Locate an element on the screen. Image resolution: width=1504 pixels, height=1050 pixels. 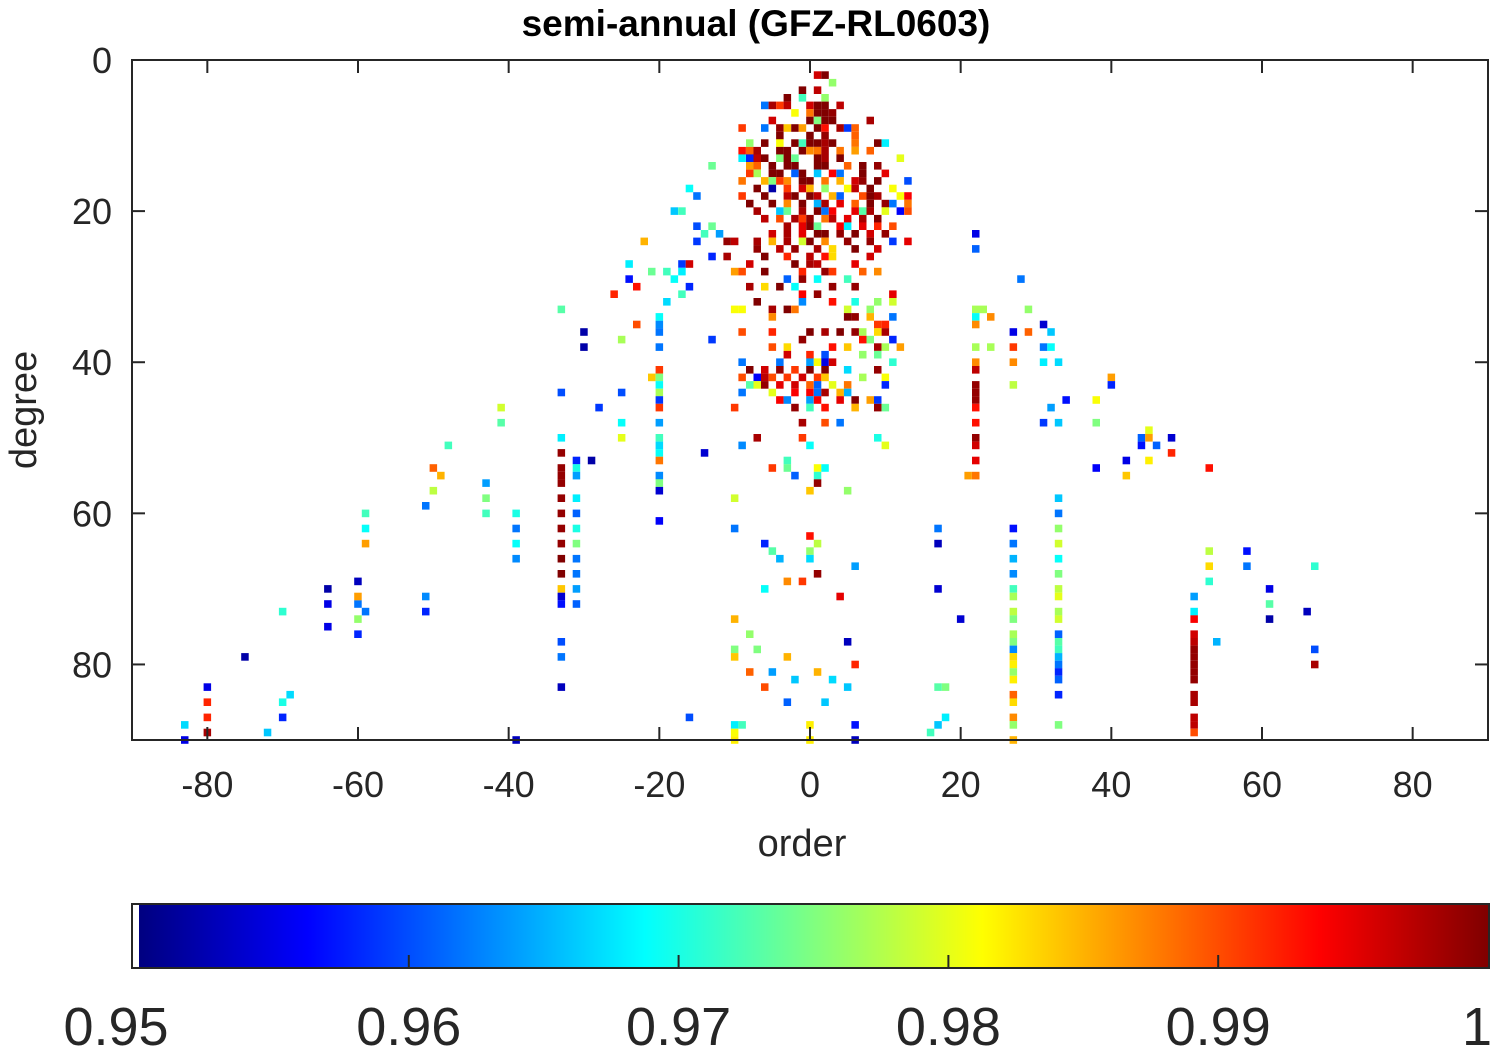
y-tick-label: 40 is located at coordinates (92, 362).